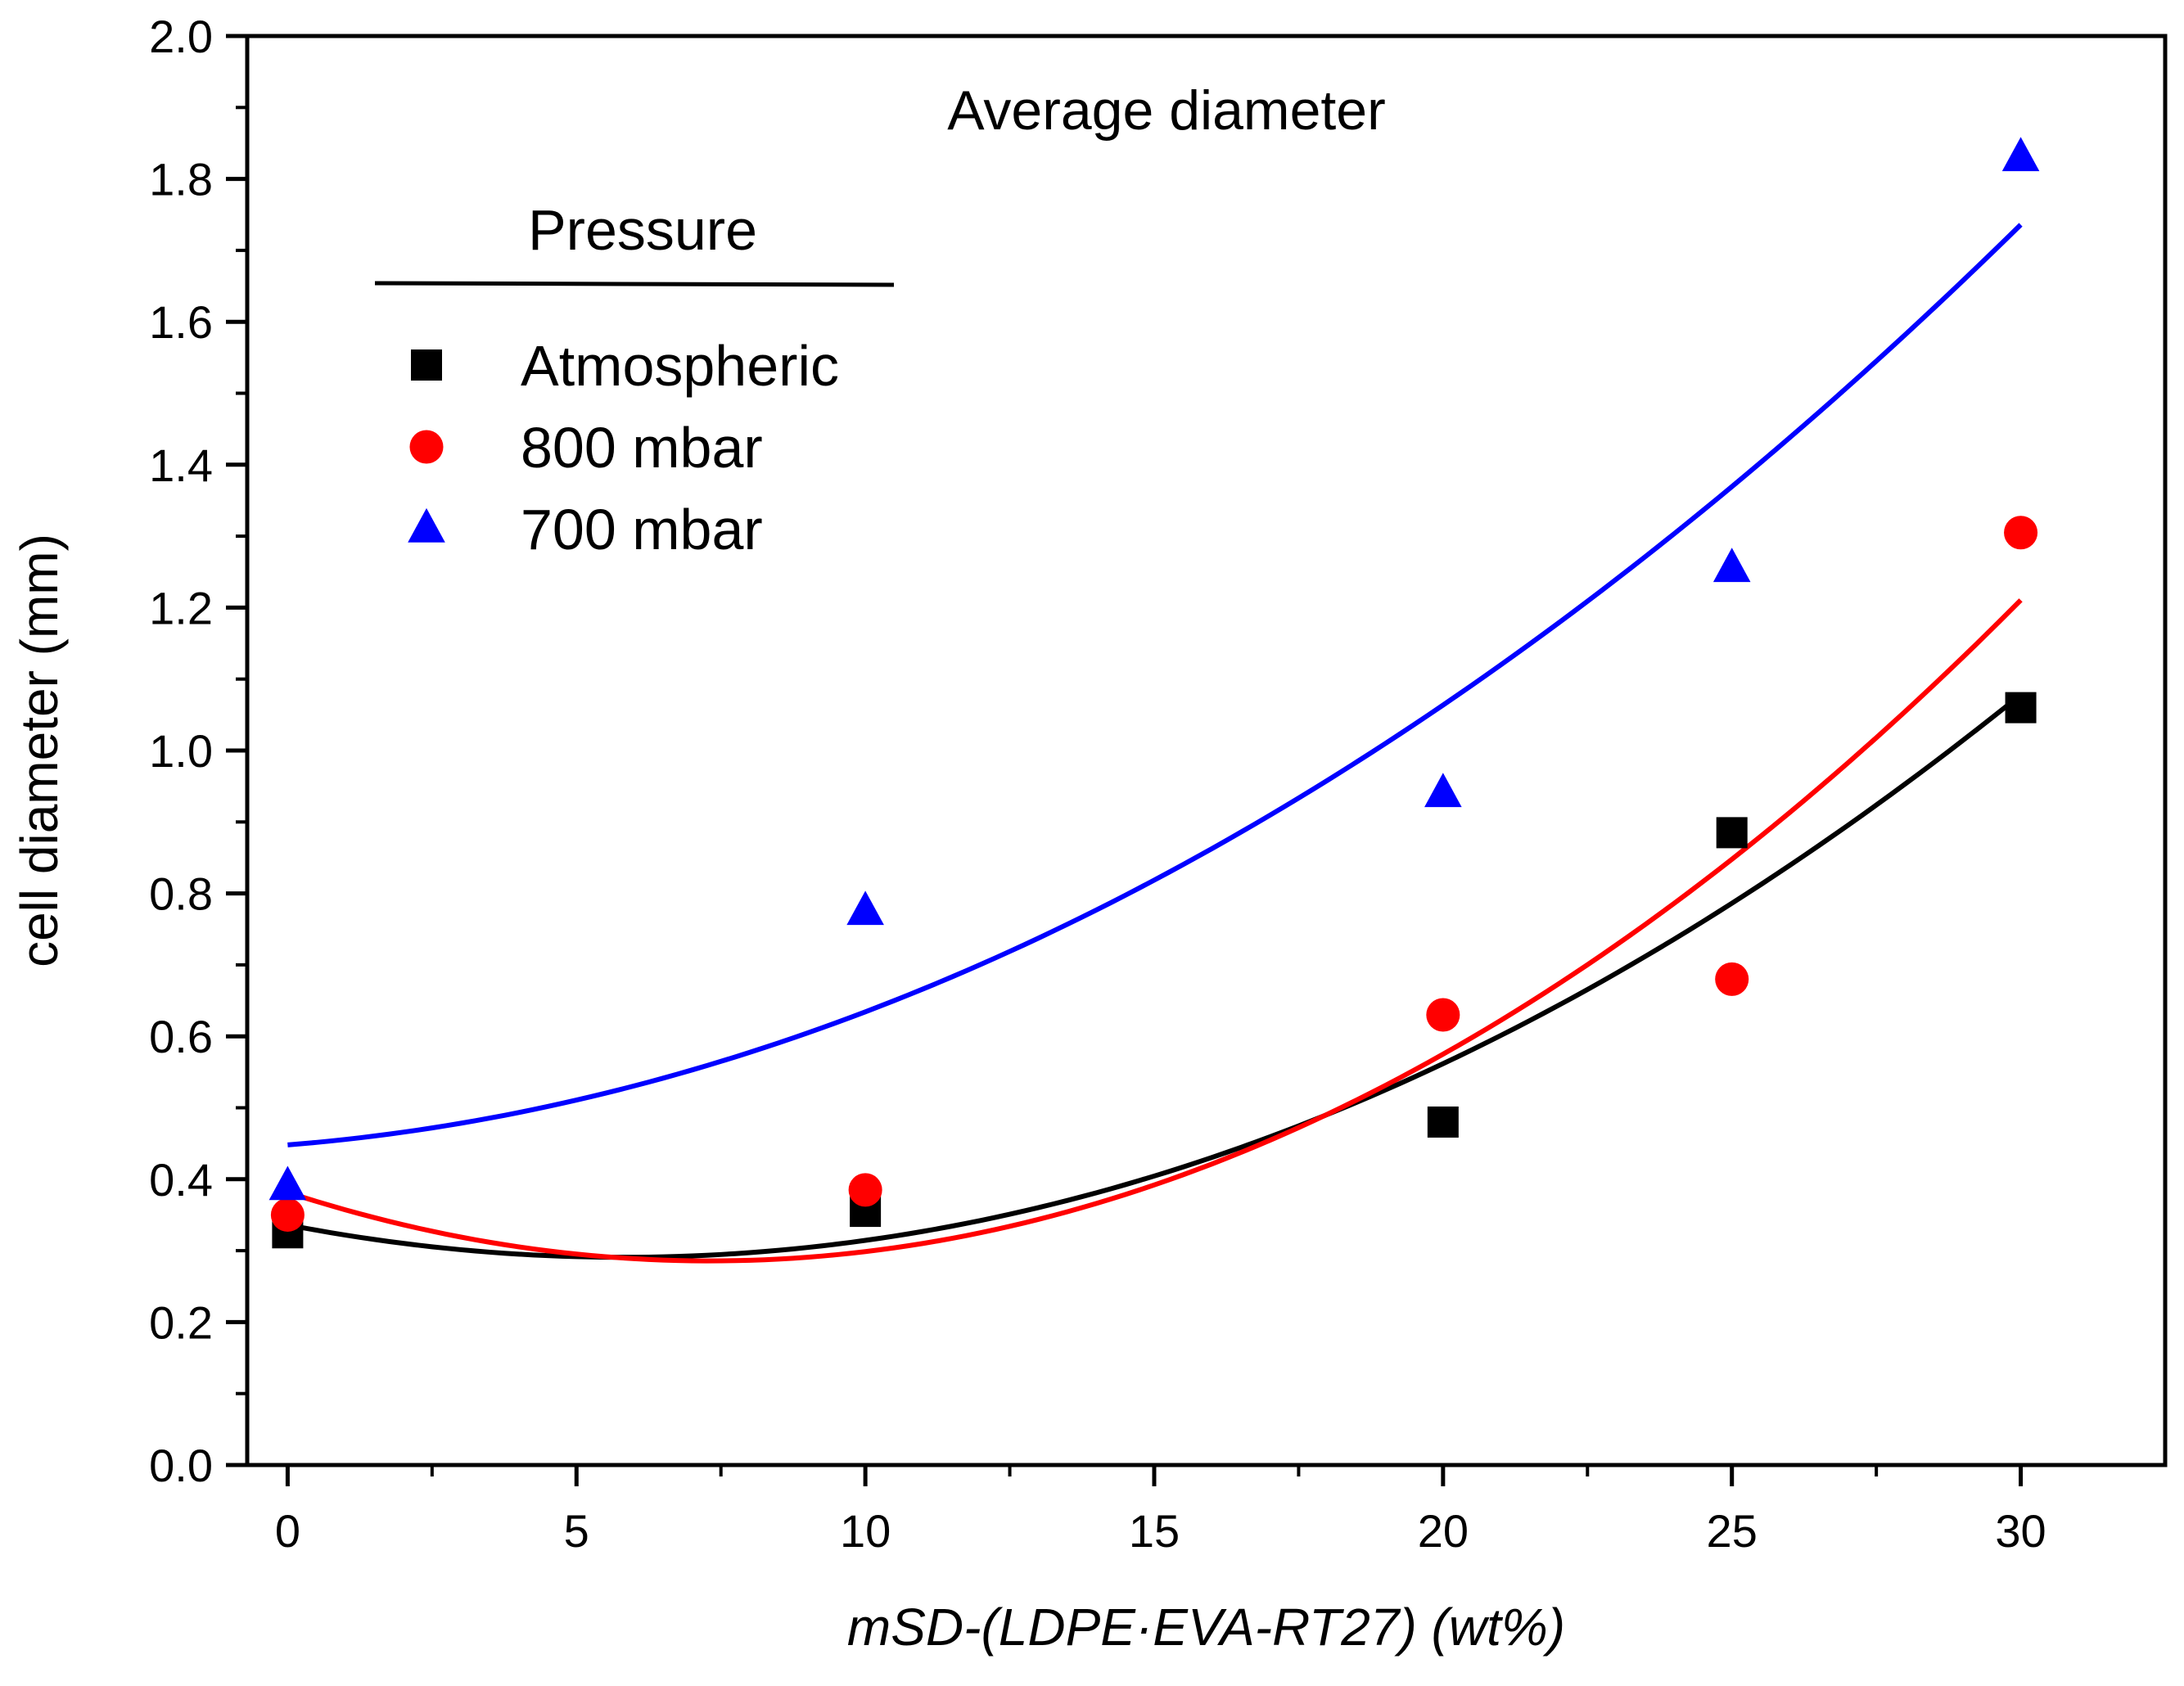 The image size is (2184, 1686). Describe the element at coordinates (1443, 1531) in the screenshot. I see `x-tick-label: 20` at that location.